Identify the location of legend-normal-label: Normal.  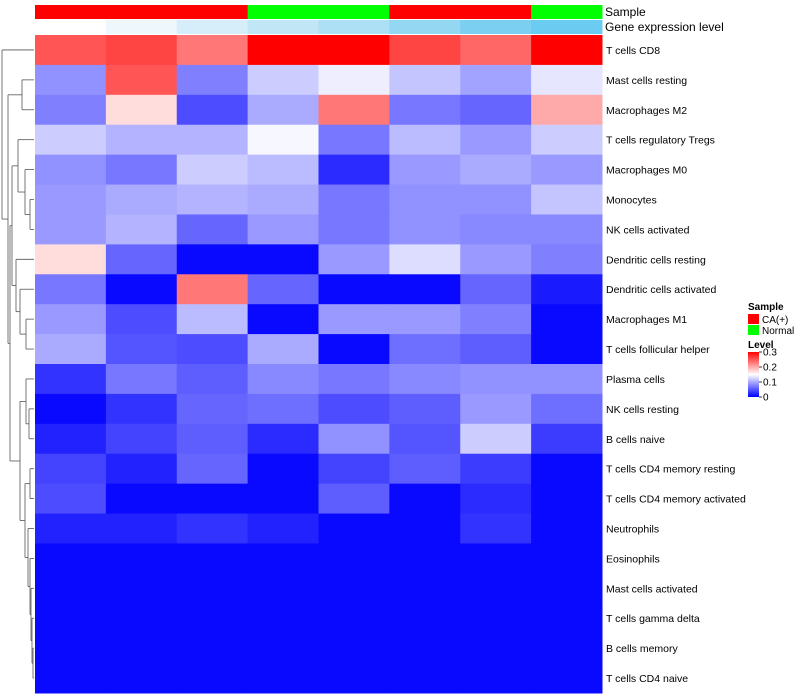
(778, 331).